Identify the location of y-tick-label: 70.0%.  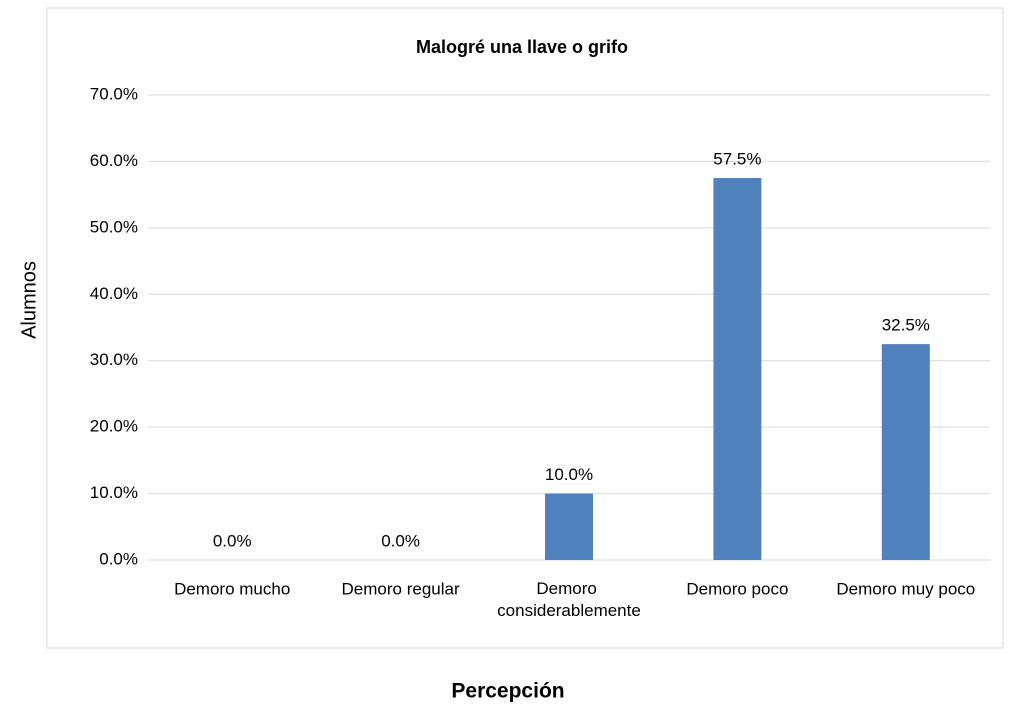
(114, 93).